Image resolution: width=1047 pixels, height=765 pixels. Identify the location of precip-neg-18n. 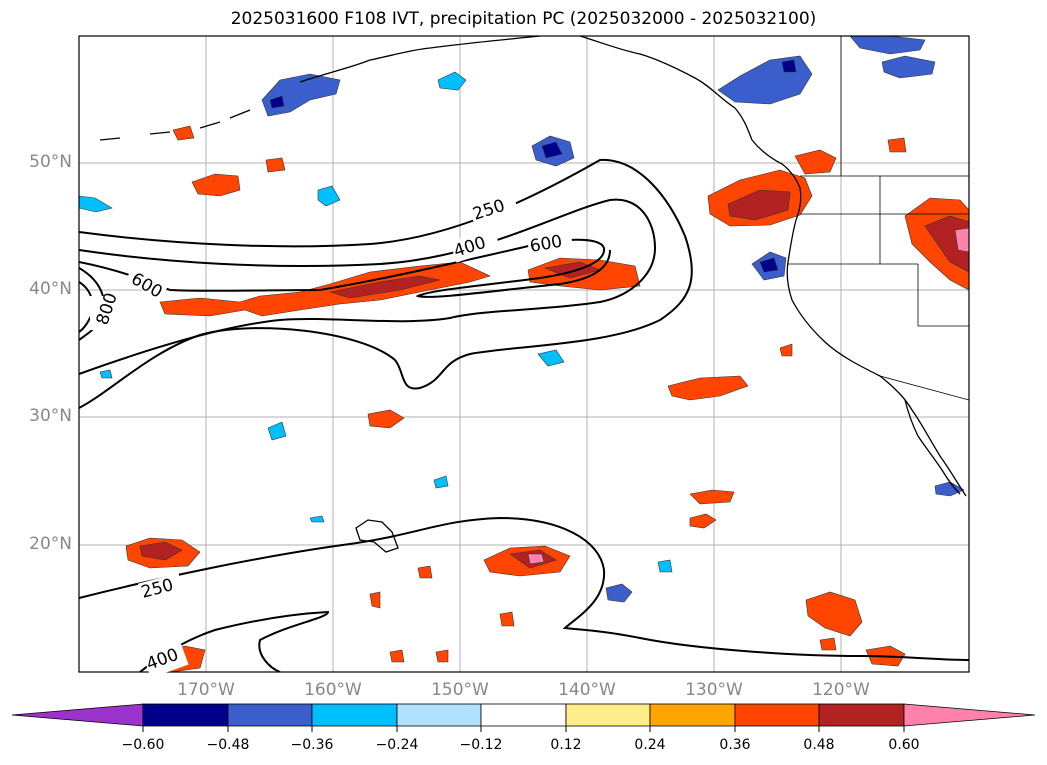
(665, 566).